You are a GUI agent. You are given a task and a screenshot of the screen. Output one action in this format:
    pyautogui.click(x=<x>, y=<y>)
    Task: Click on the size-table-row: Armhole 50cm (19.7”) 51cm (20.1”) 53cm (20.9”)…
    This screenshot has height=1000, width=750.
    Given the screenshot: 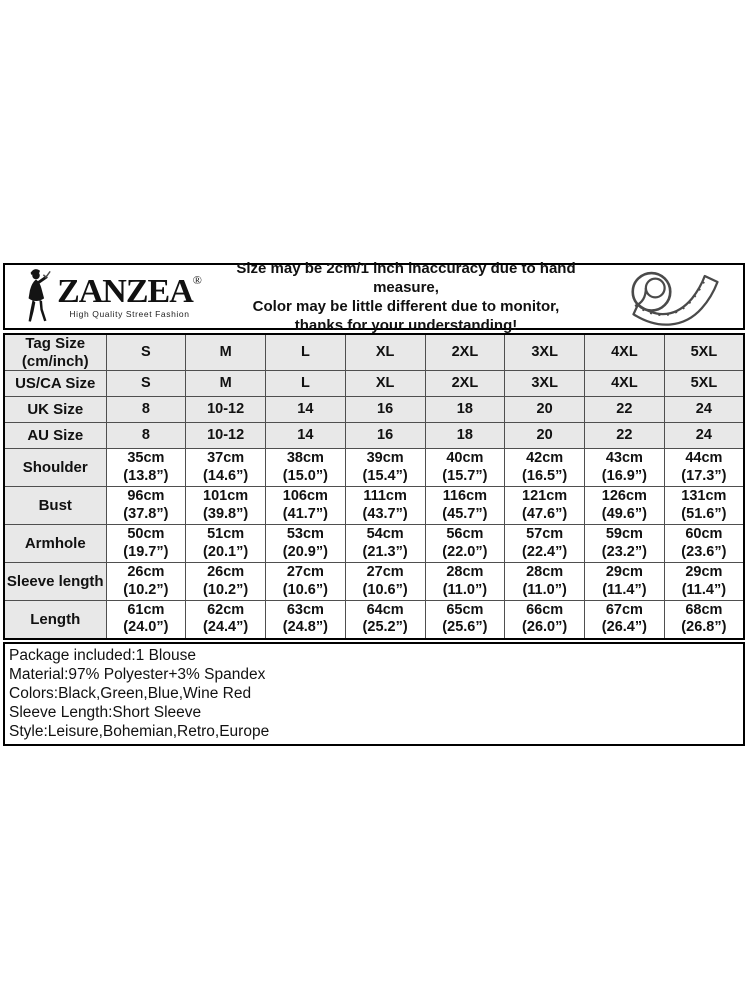 What is the action you would take?
    pyautogui.click(x=374, y=543)
    